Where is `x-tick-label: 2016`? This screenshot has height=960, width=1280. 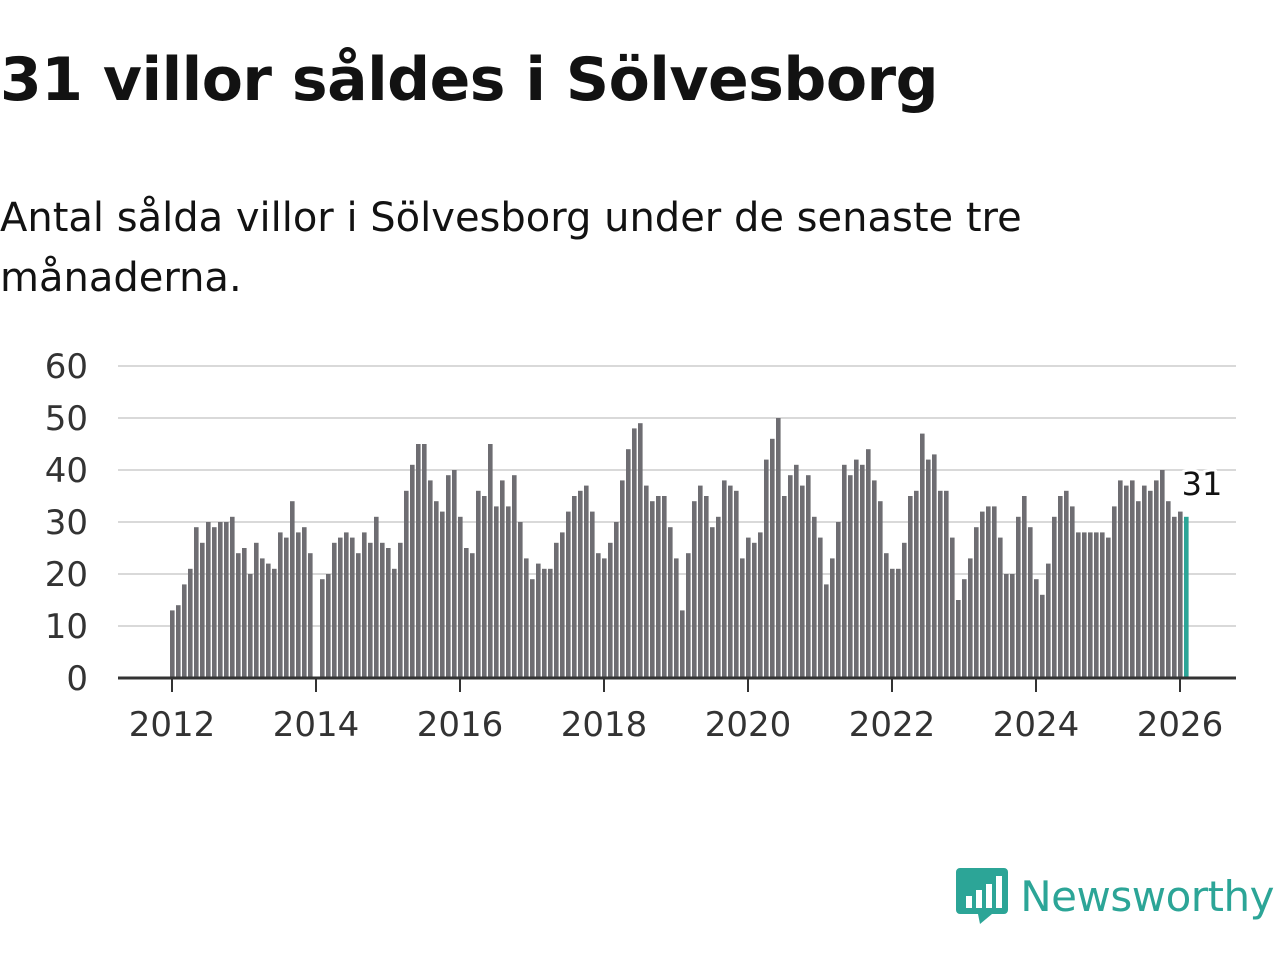 x-tick-label: 2016 is located at coordinates (460, 725).